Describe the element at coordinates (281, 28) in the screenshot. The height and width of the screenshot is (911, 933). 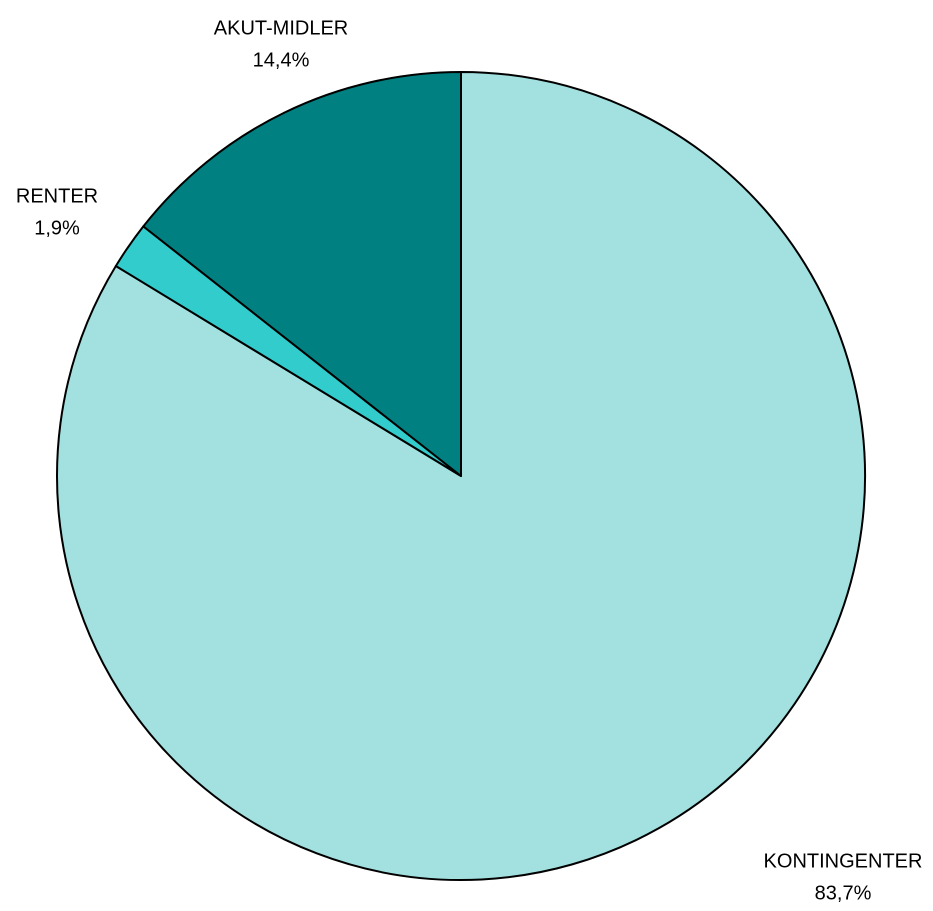
I see `slice-label: AKUT-MIDLER` at that location.